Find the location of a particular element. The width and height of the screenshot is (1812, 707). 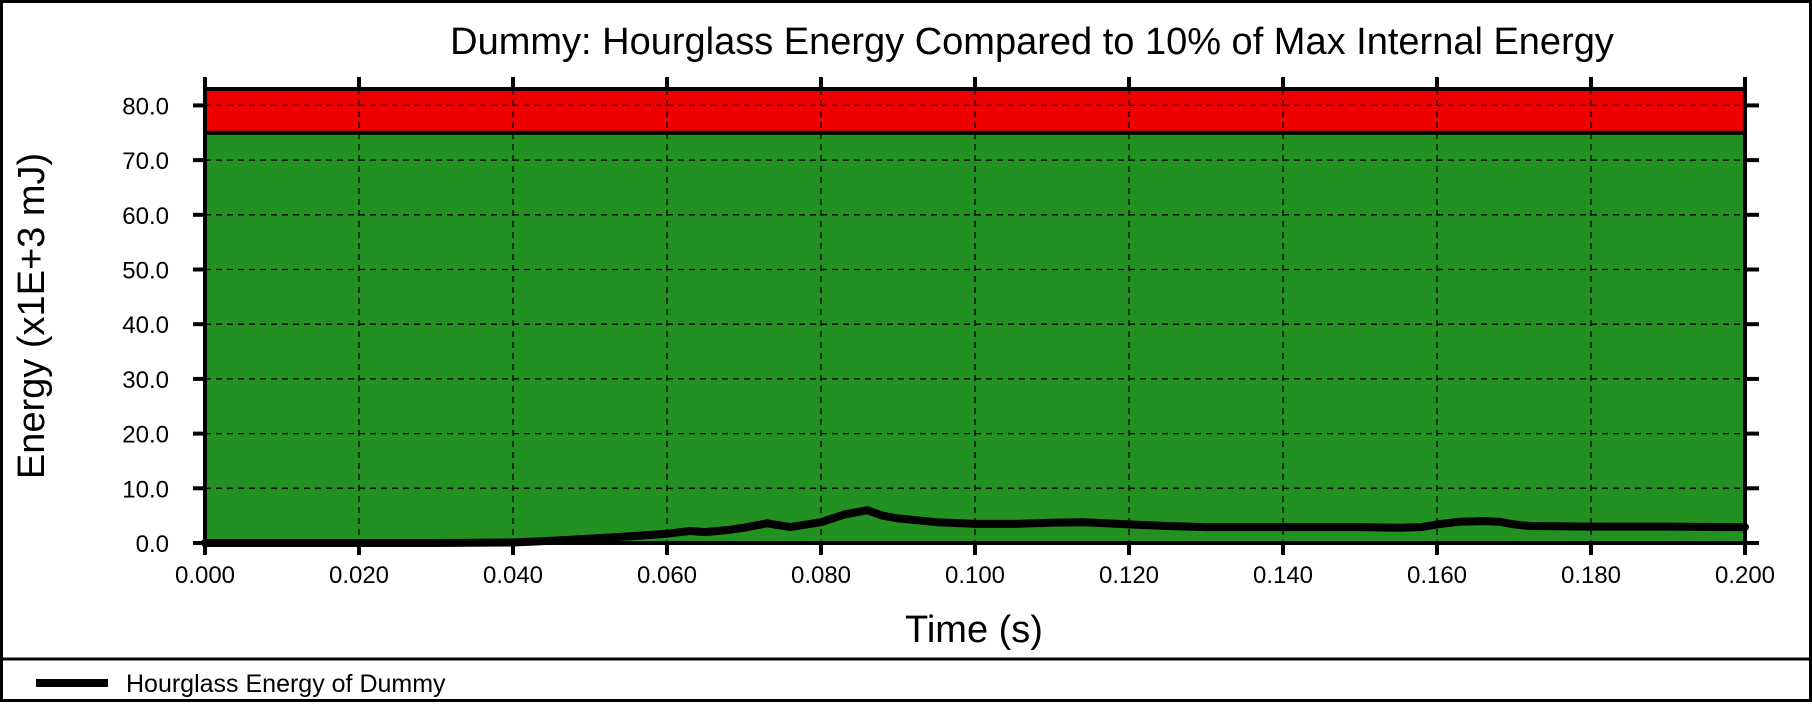

x-tick-label: 0.080 is located at coordinates (821, 575).